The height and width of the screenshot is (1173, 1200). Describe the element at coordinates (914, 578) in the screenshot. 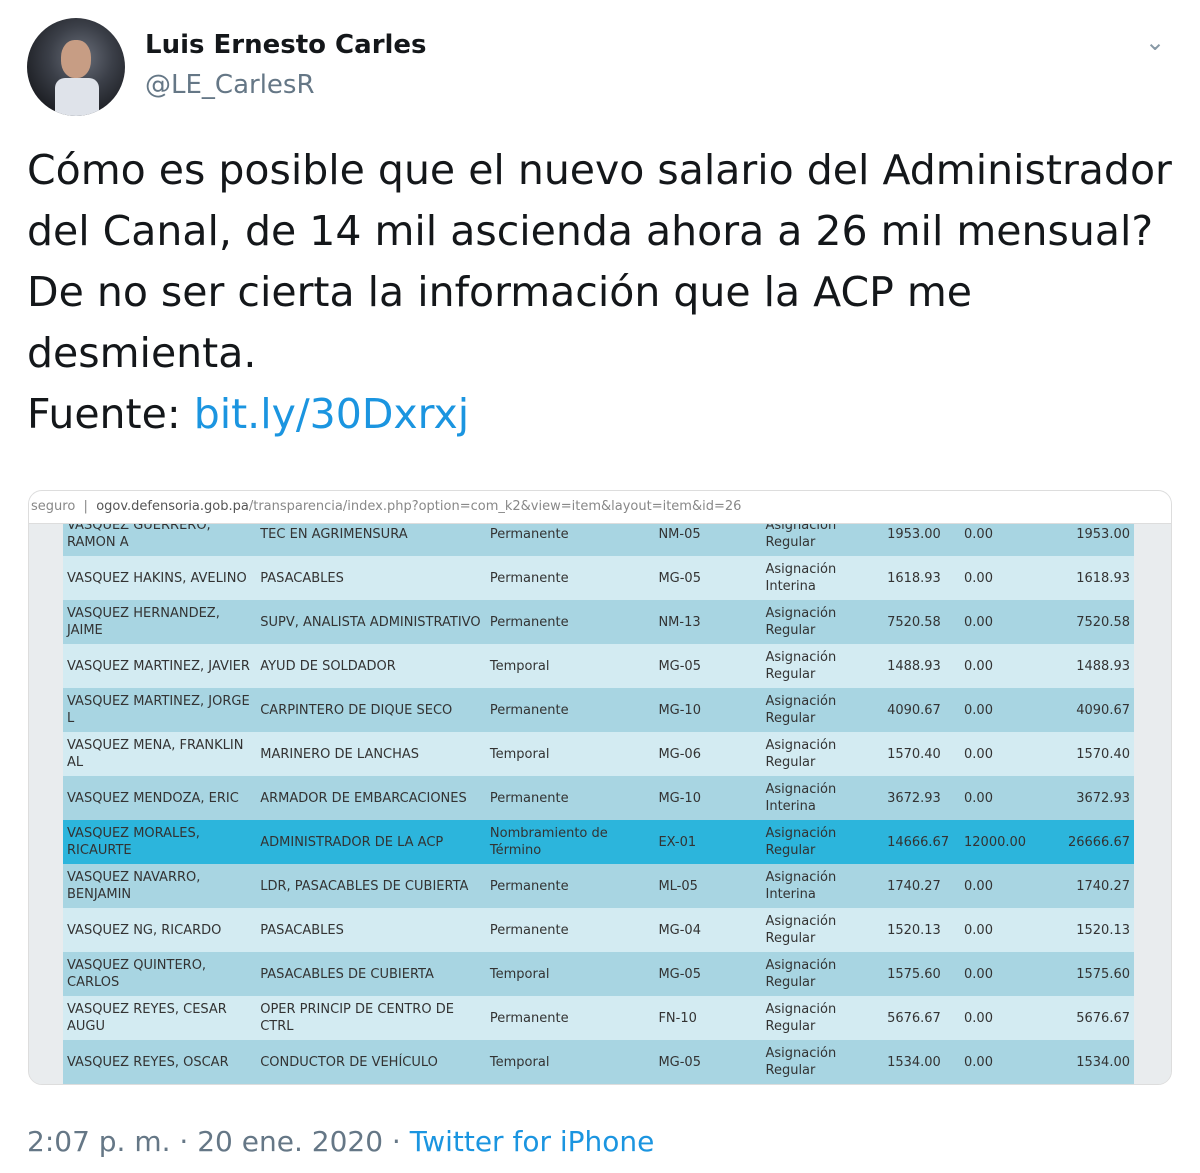

I see `cell-salary: 1618.93` at that location.